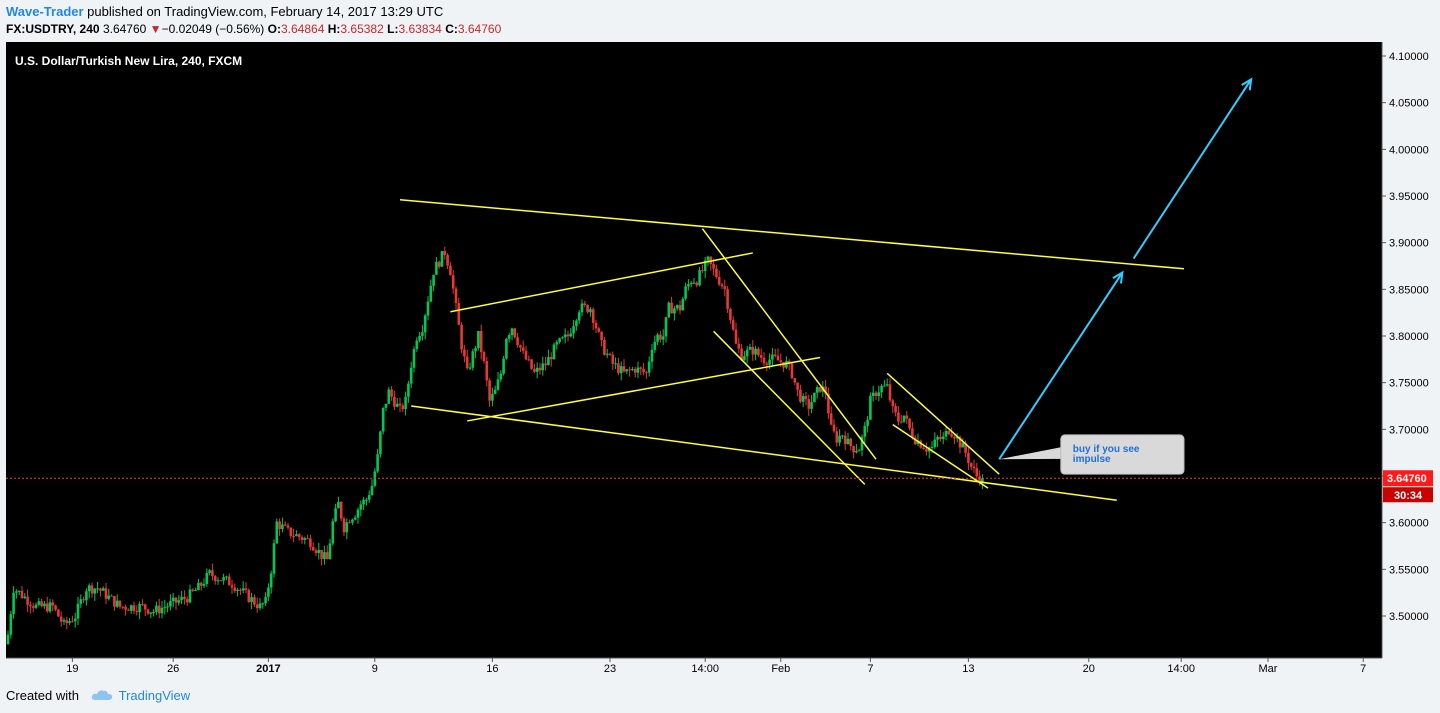  Describe the element at coordinates (716, 666) in the screenshot. I see `time-axis: 19 26 2017 9 16 23 14:00 Feb 7 13 20 14:00 Mar 7` at that location.